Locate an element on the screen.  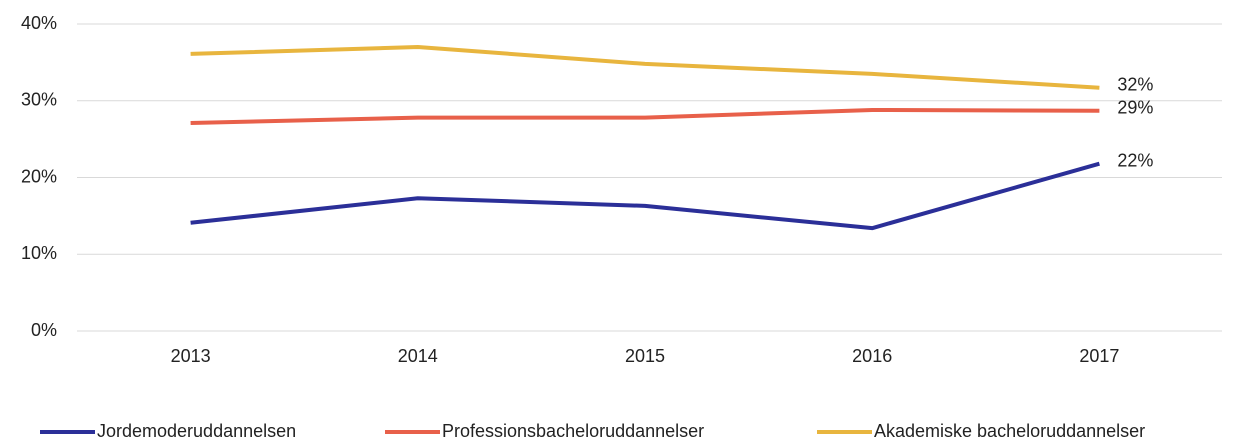
legend-label: Professionsbacheloruddannelser is located at coordinates (573, 430).